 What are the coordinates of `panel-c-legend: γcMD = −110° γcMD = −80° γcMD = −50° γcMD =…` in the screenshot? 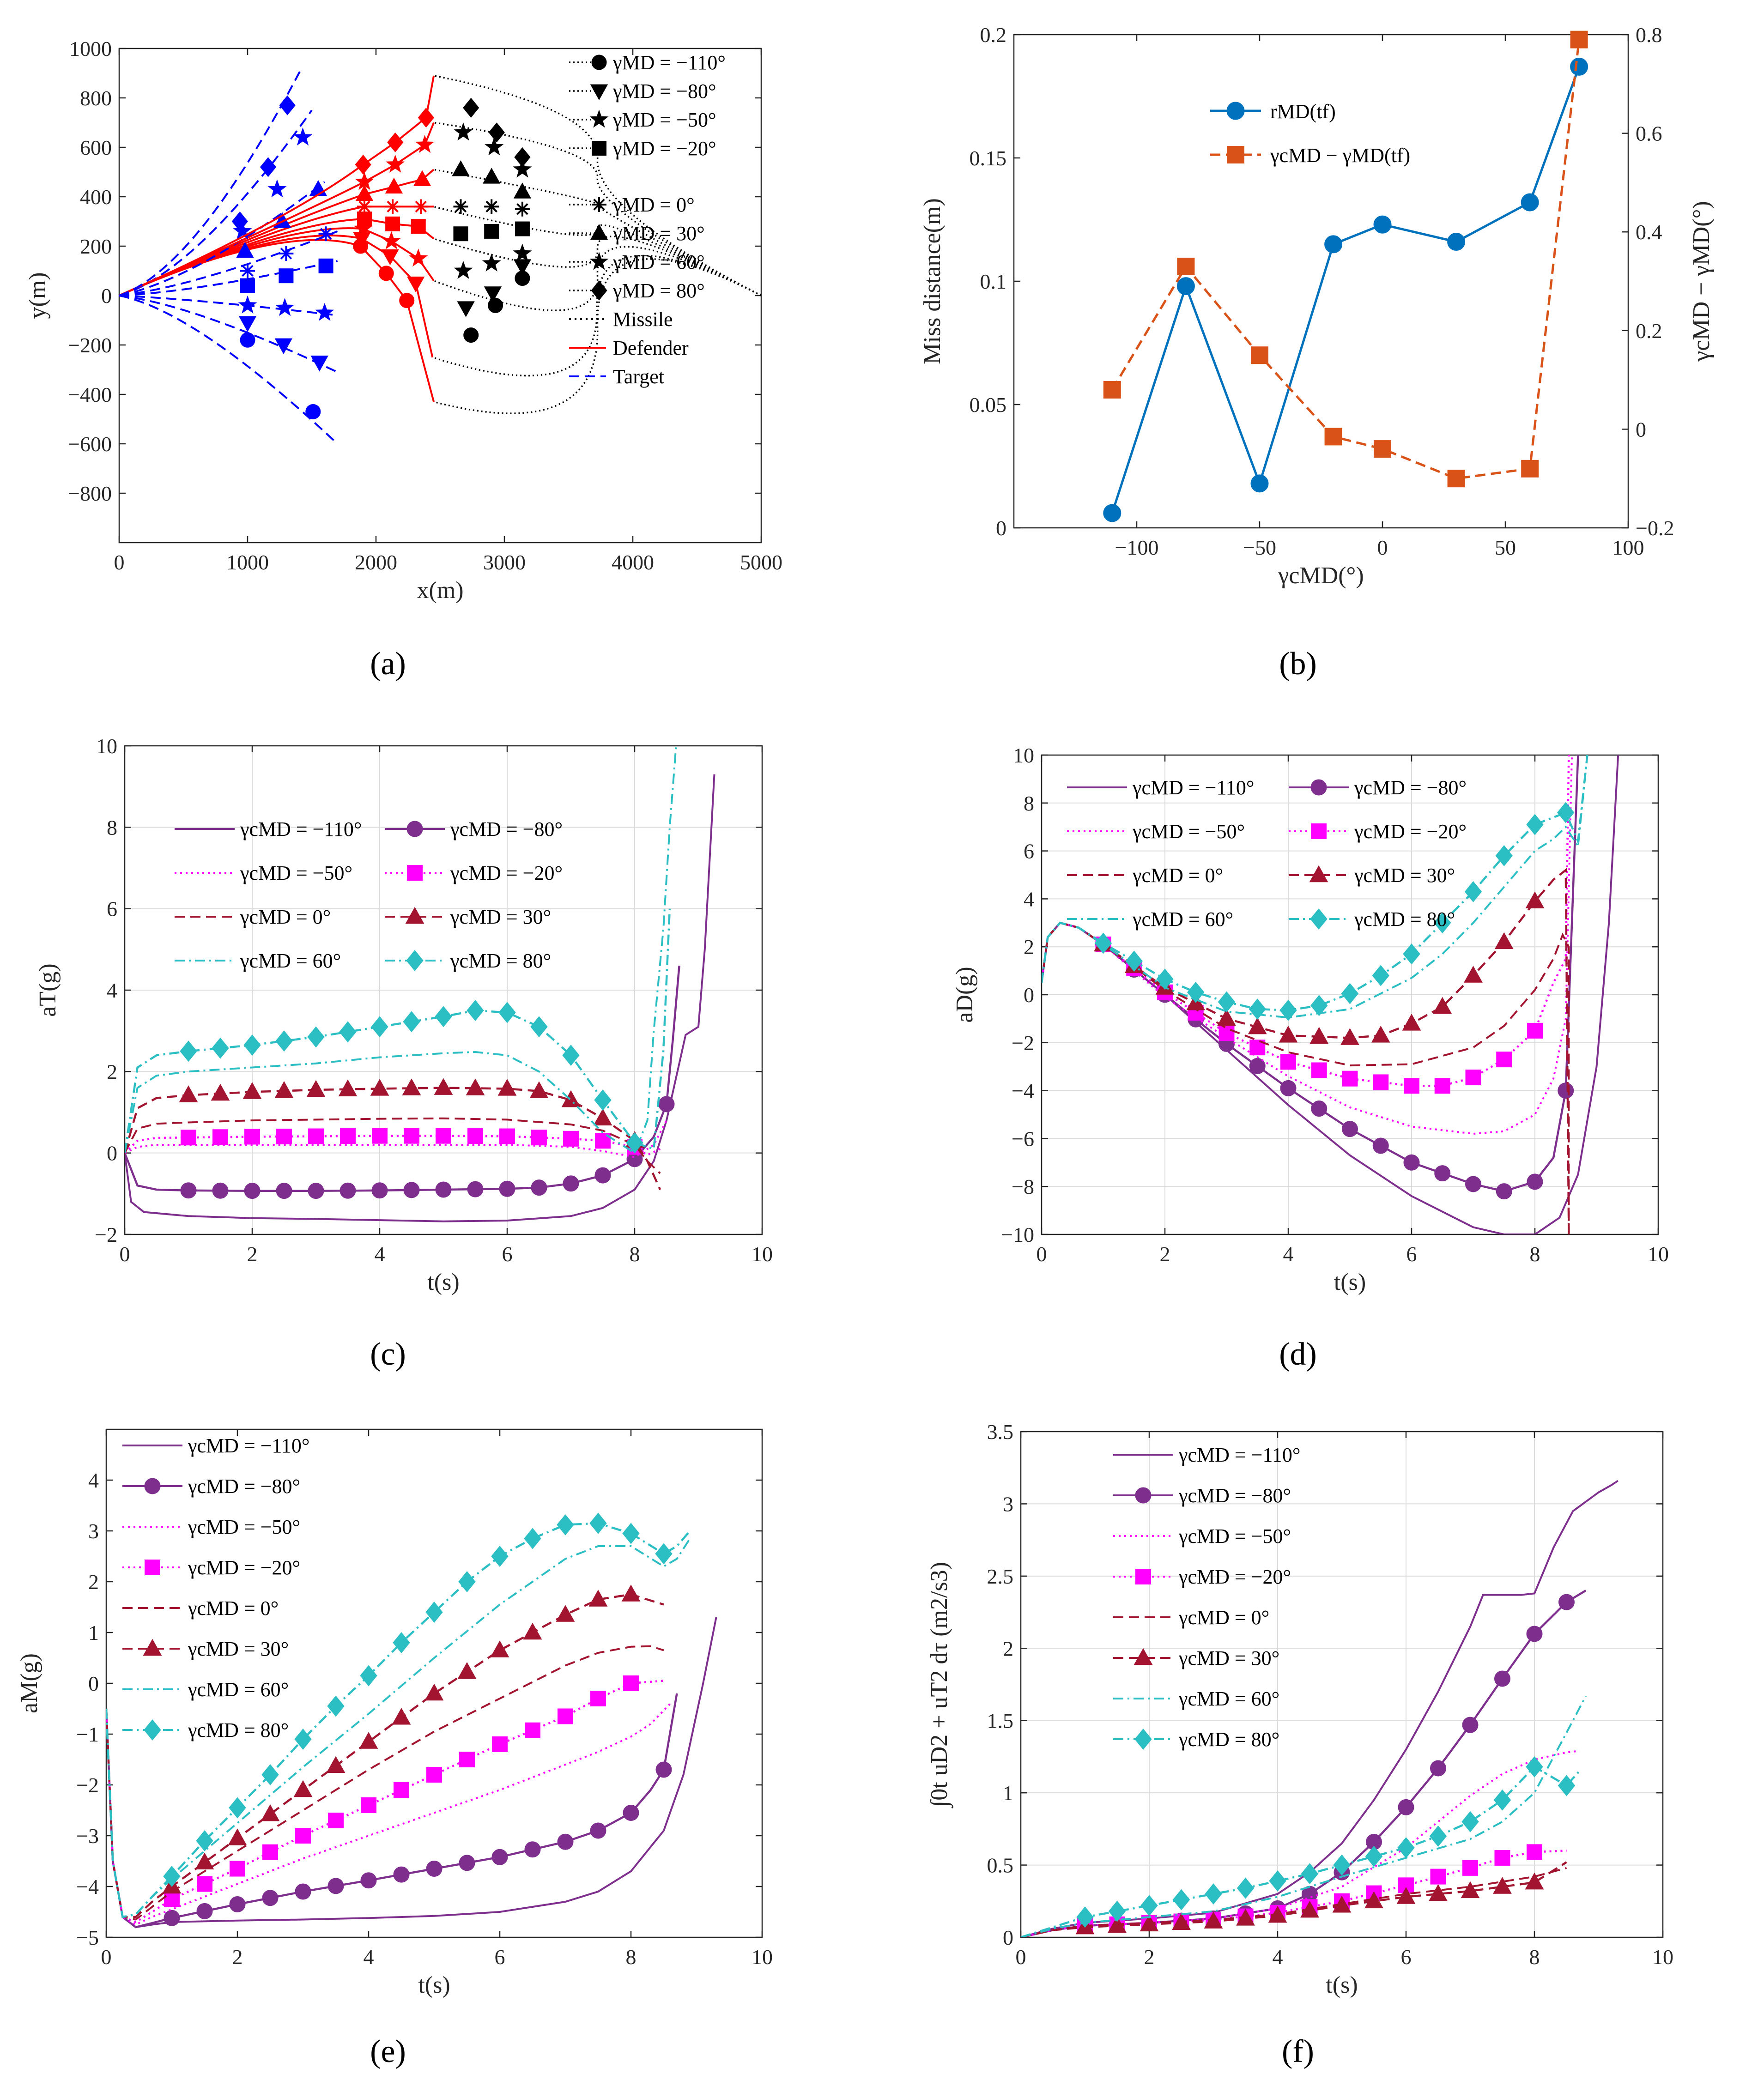 It's located at (369, 895).